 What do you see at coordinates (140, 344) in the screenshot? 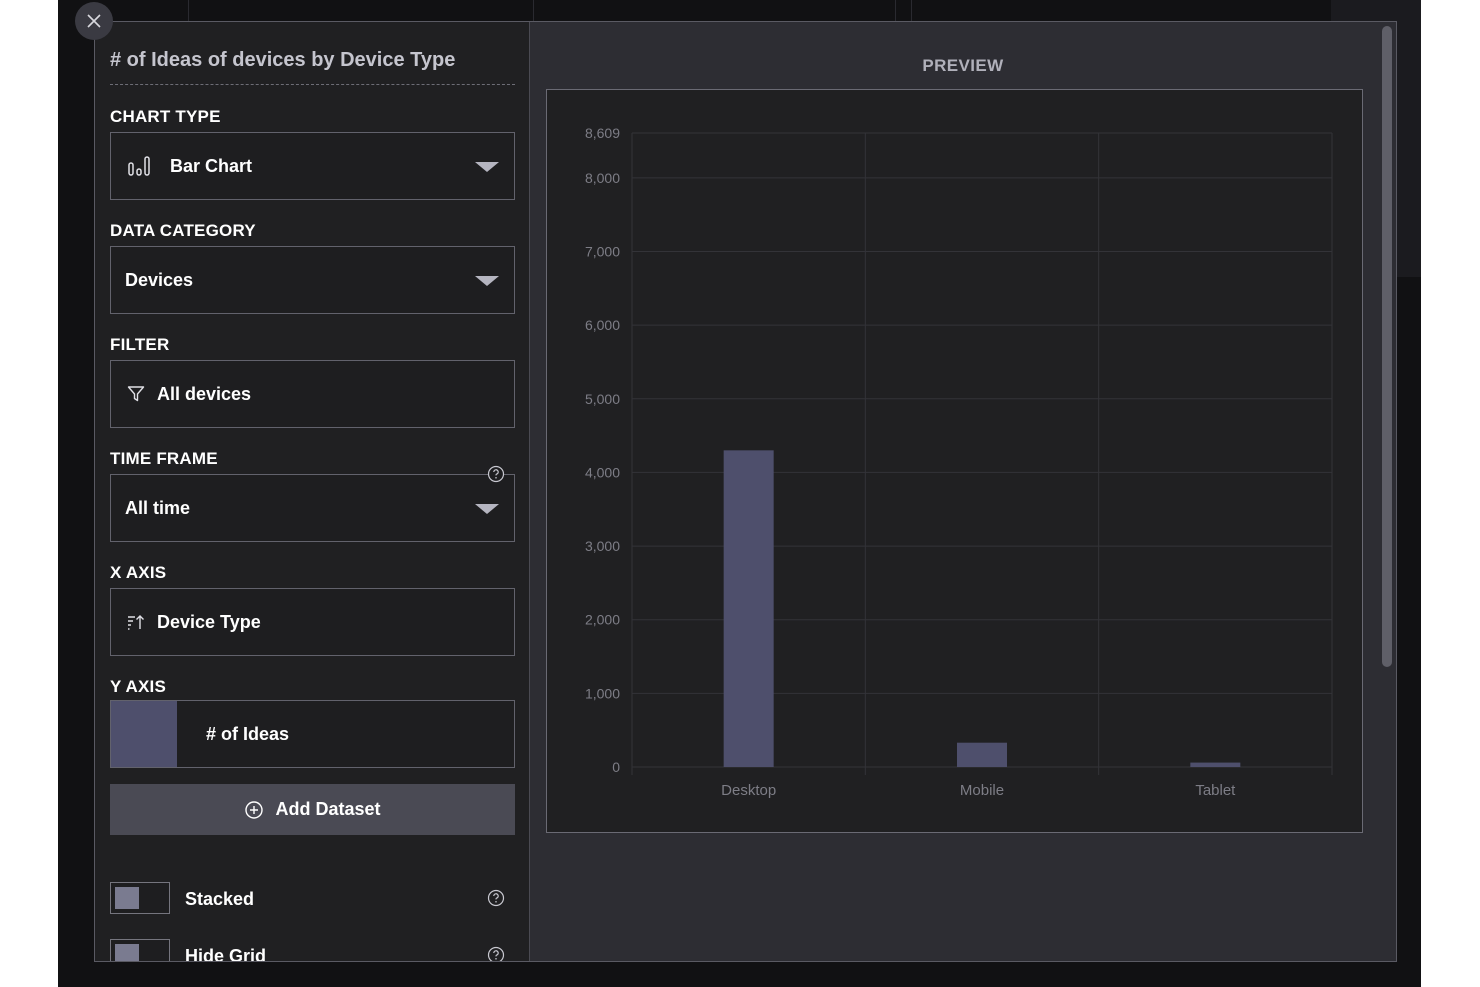
I see `filter-label: FILTER` at bounding box center [140, 344].